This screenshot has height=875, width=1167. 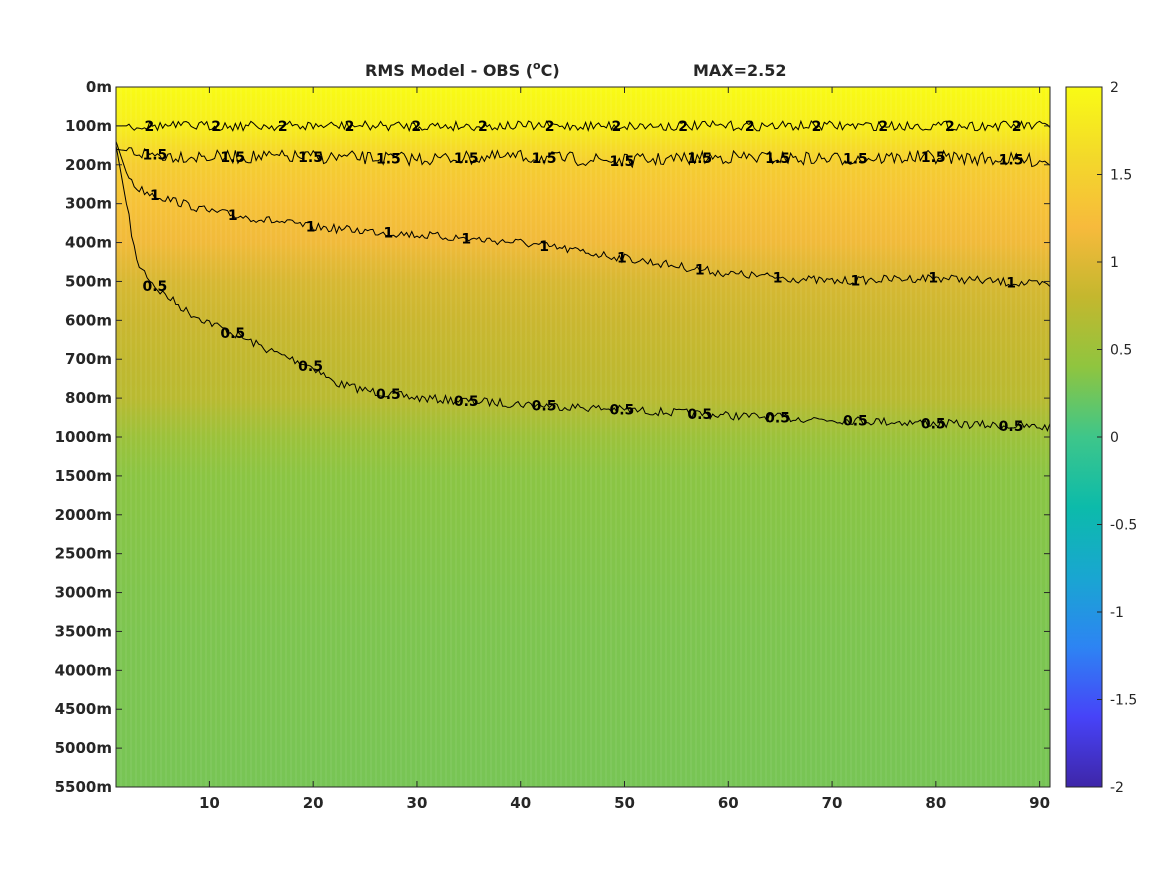 What do you see at coordinates (83, 515) in the screenshot?
I see `y-tick-label: 2000m` at bounding box center [83, 515].